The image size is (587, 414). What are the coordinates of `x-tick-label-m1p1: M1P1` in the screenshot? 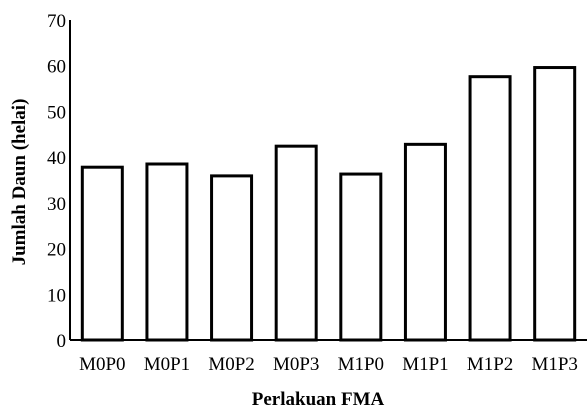 It's located at (425, 364).